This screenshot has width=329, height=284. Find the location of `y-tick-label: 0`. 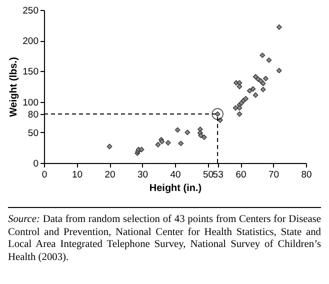

y-tick-label: 0 is located at coordinates (35, 164).